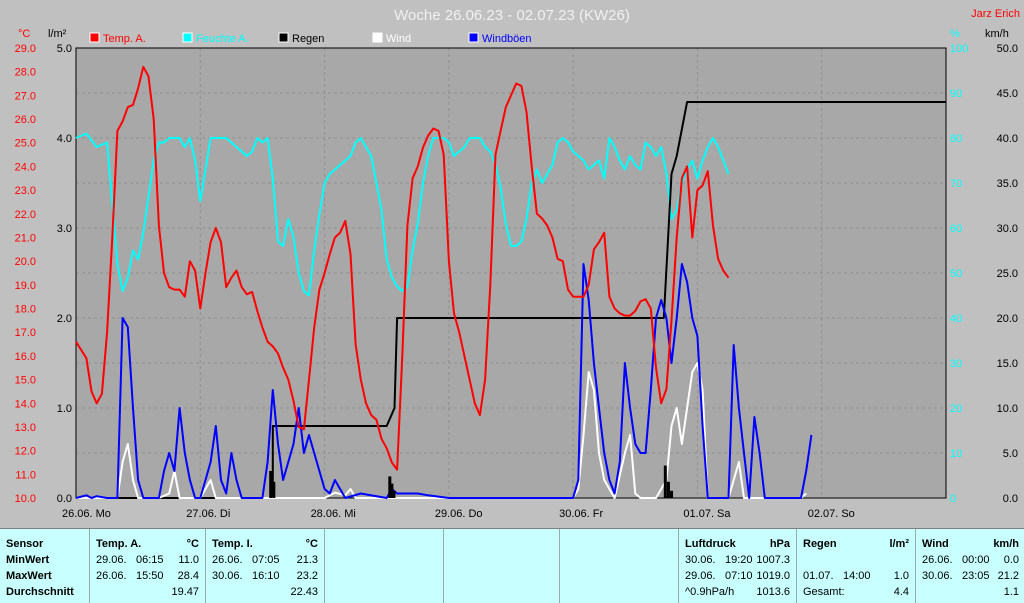 This screenshot has width=1024, height=603. What do you see at coordinates (304, 592) in the screenshot?
I see `avg-value: 22.43` at bounding box center [304, 592].